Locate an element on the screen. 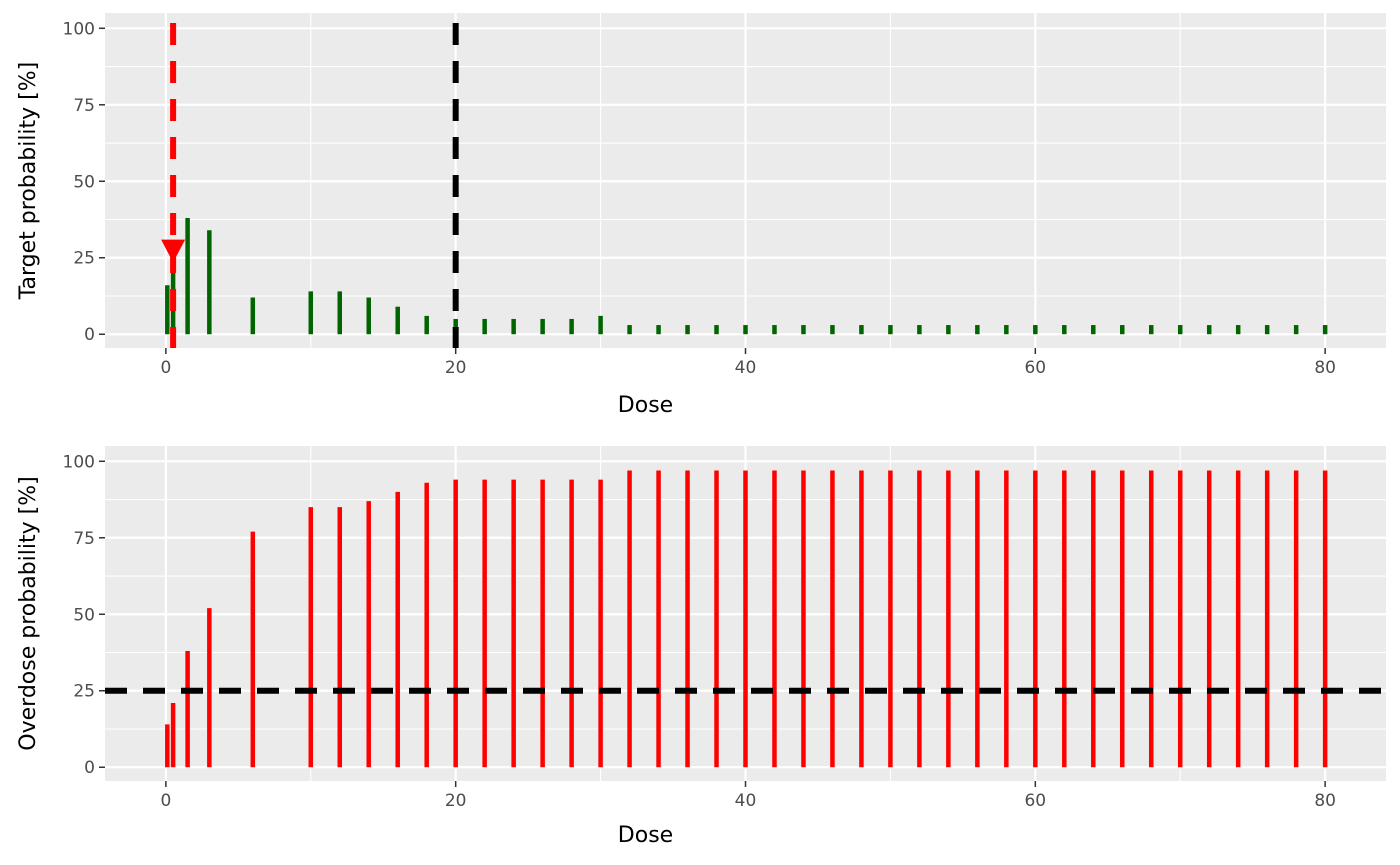 Image resolution: width=1400 pixels, height=865 pixels. target-x-axis-title: Dose is located at coordinates (645, 405).